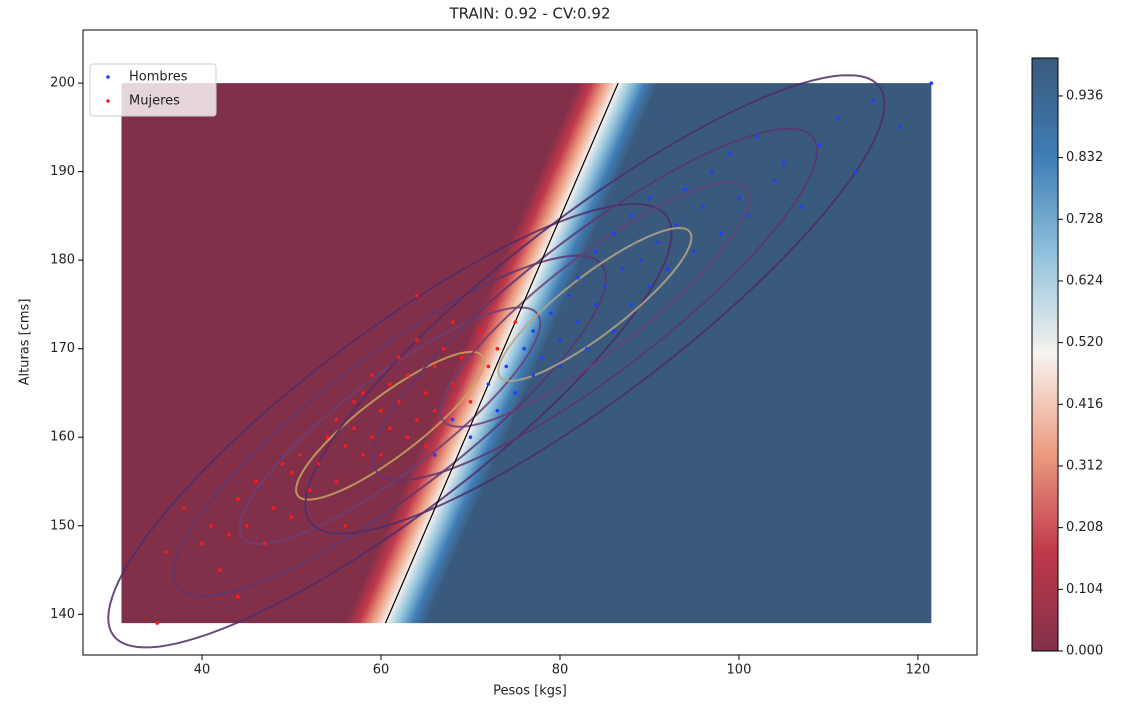 The image size is (1142, 720). Describe the element at coordinates (25, 342) in the screenshot. I see `y-axis-label: Alturas [cms]` at that location.